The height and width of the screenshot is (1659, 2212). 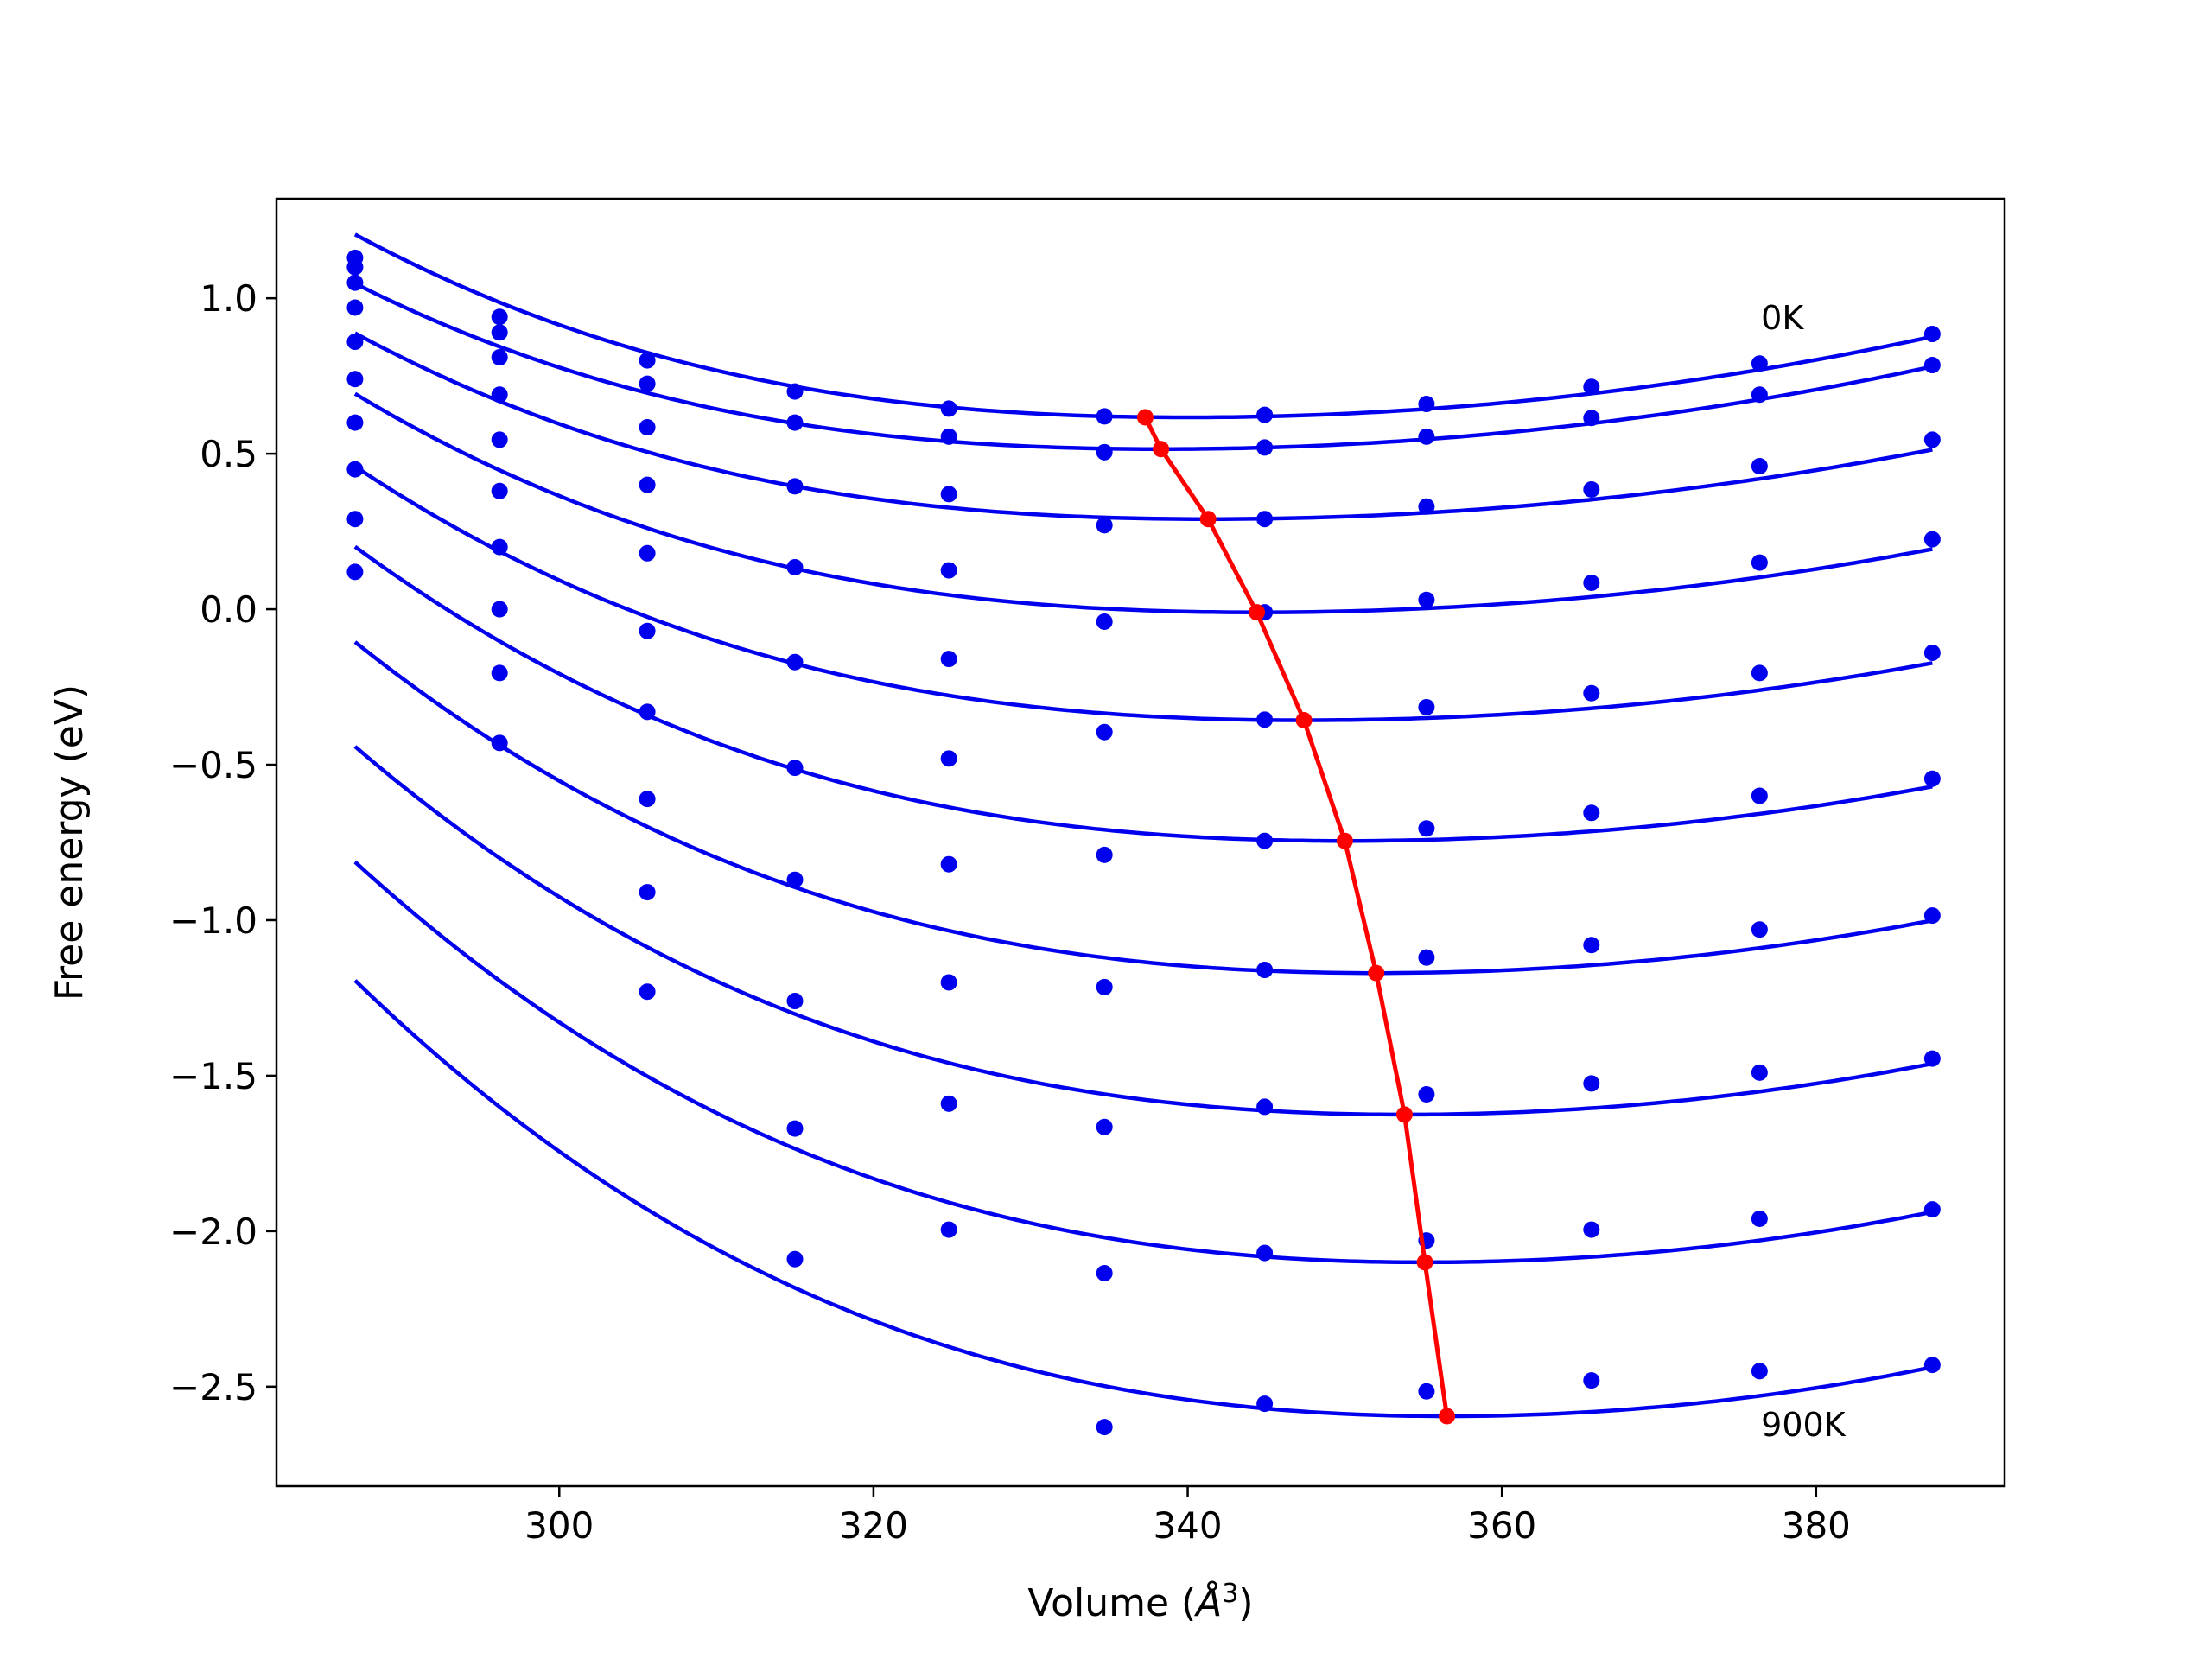 What do you see at coordinates (213, 1387) in the screenshot?
I see `y-tick-label-7: −2.5` at bounding box center [213, 1387].